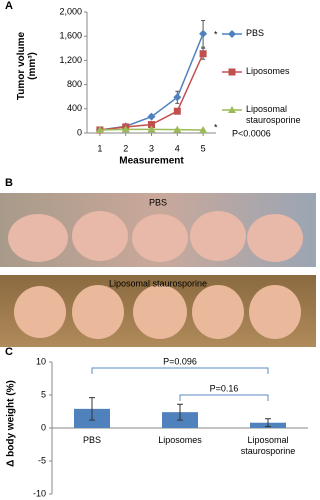 The image size is (320, 500). I want to click on photo-caption: PBS, so click(158, 202).